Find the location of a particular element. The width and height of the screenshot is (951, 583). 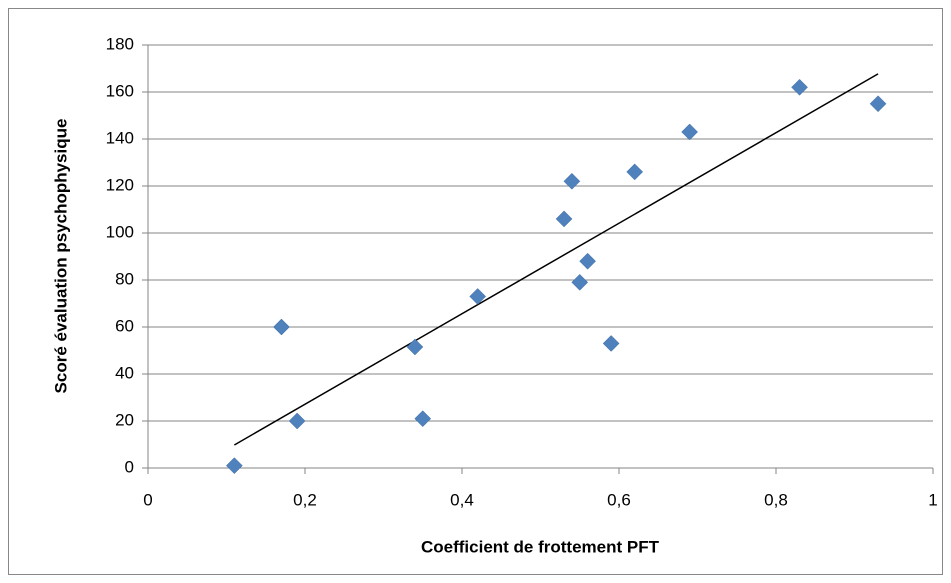

x-tick-label: 0,2 is located at coordinates (305, 499).